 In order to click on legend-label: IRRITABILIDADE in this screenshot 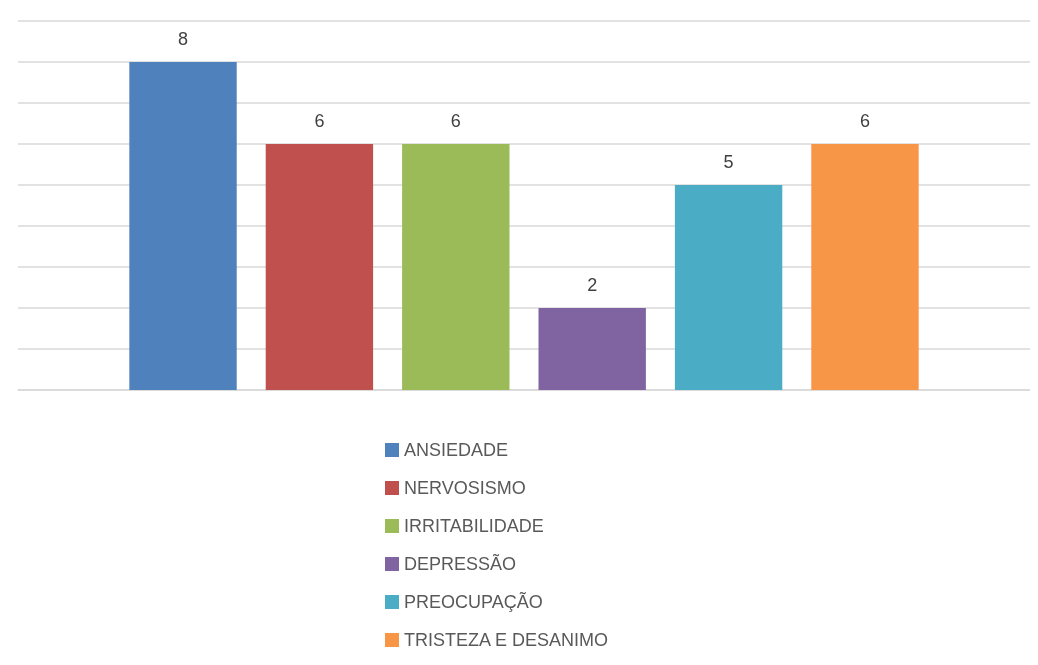, I will do `click(474, 526)`.